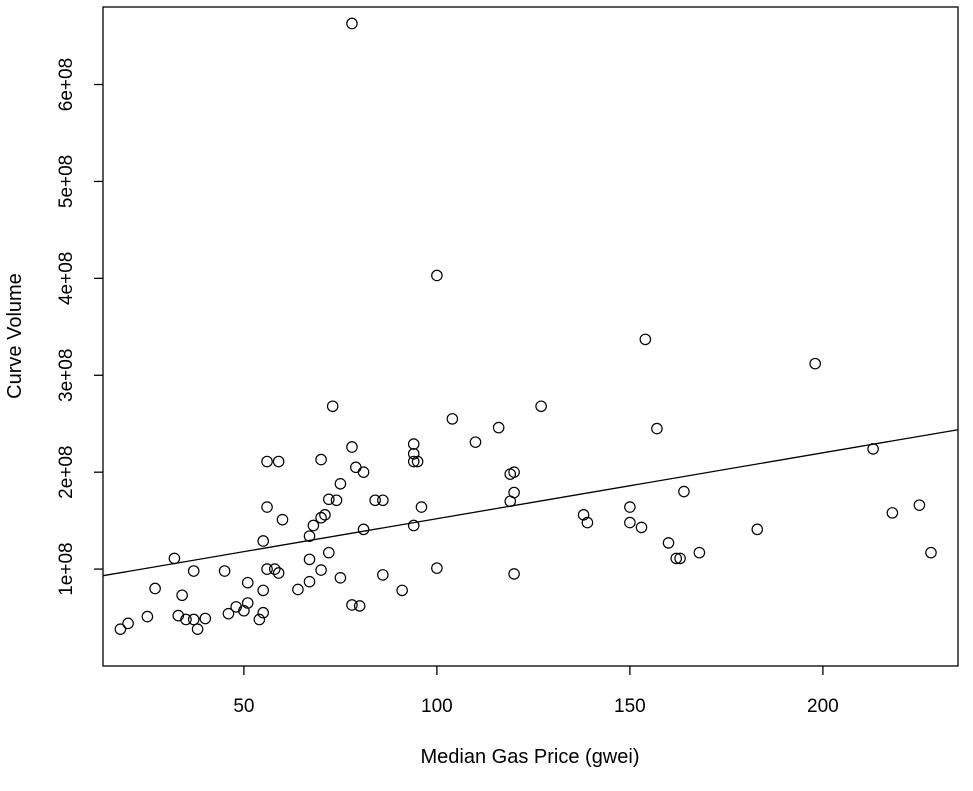  Describe the element at coordinates (66, 375) in the screenshot. I see `y-tick-label: 3e+08` at that location.